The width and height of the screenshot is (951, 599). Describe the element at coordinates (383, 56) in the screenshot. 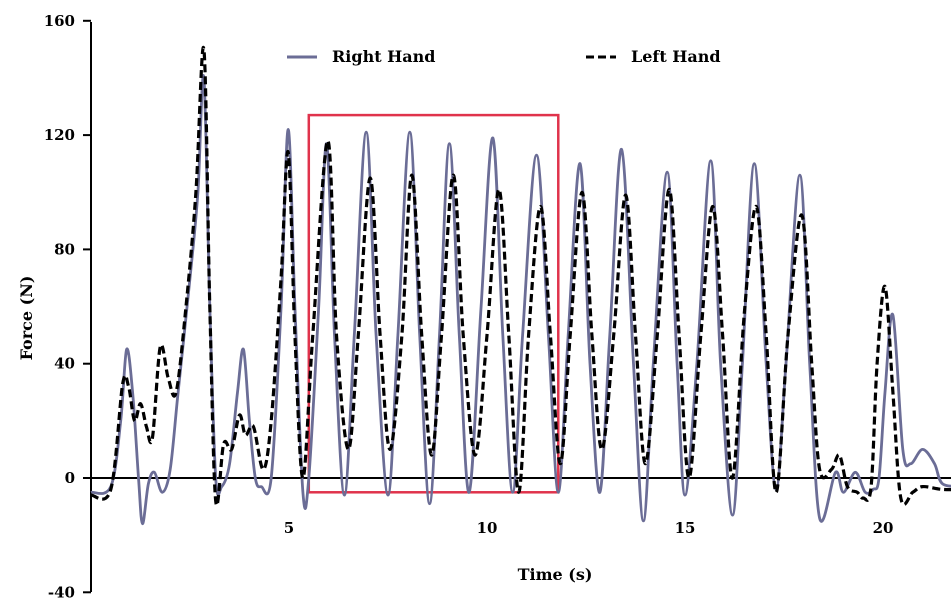

I see `legend-label-right-hand: Right Hand` at that location.